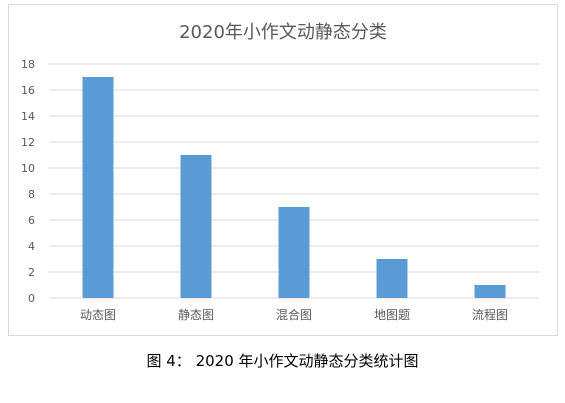 This screenshot has width=565, height=403. Describe the element at coordinates (282, 361) in the screenshot. I see `figure-caption: 图 4： 2020 年小作文动静态分类统计图` at that location.